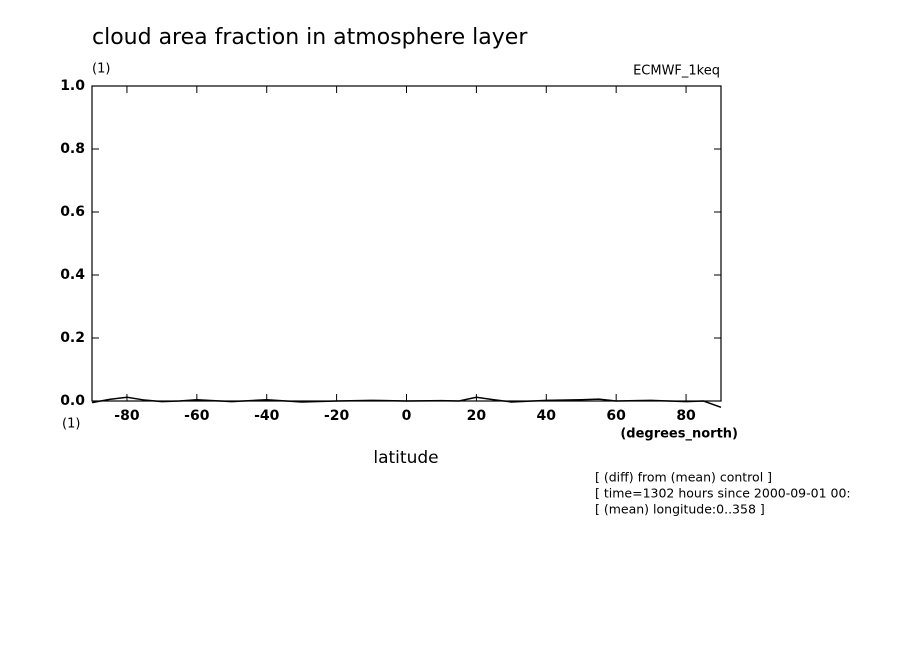 This screenshot has width=904, height=654. Describe the element at coordinates (127, 416) in the screenshot. I see `x-tick-label: -80` at that location.